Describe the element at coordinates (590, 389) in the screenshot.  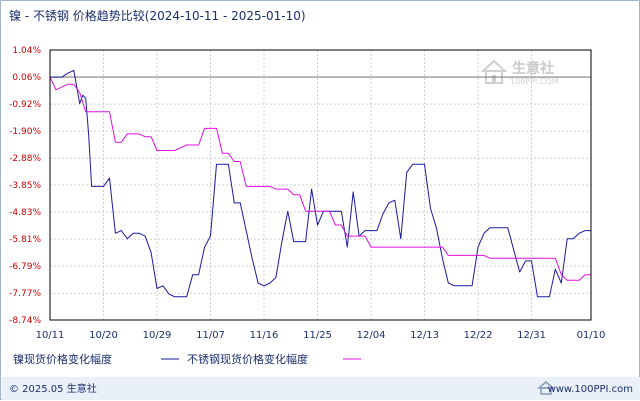
I see `footer-url: www.100PPI.com` at that location.